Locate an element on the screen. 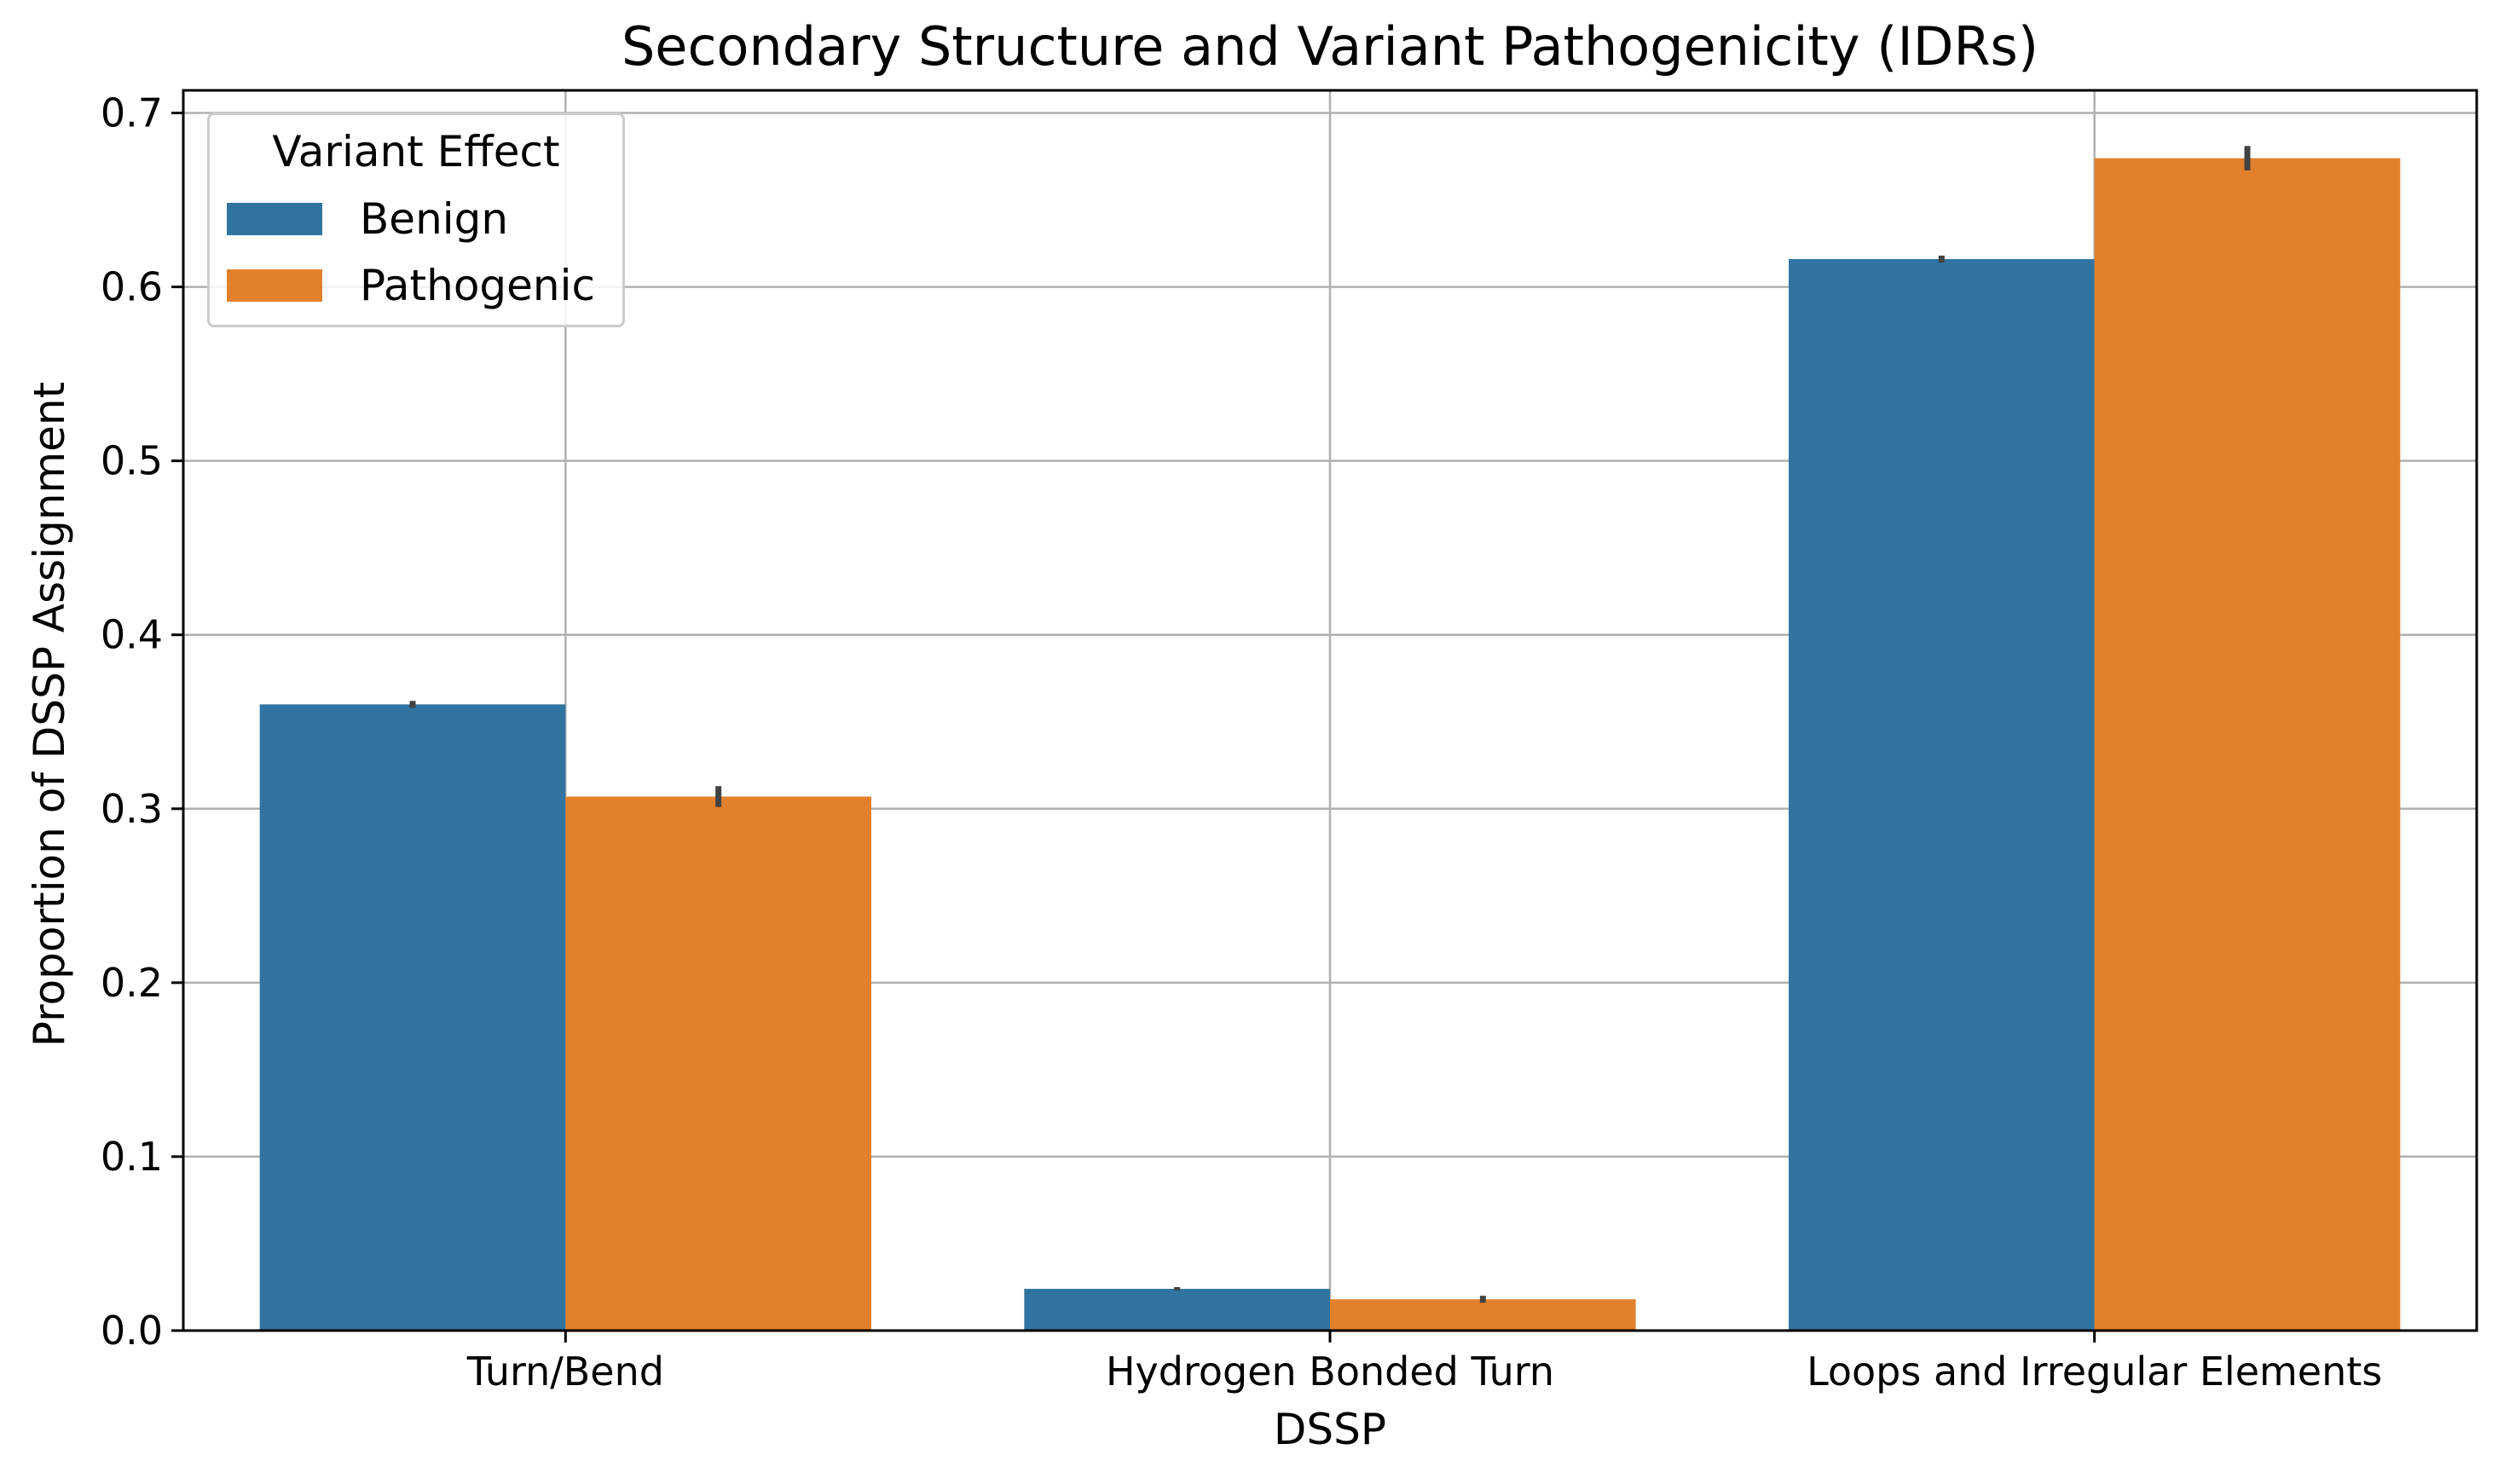  legend-item-pathogenic: Pathogenic is located at coordinates (411, 285).